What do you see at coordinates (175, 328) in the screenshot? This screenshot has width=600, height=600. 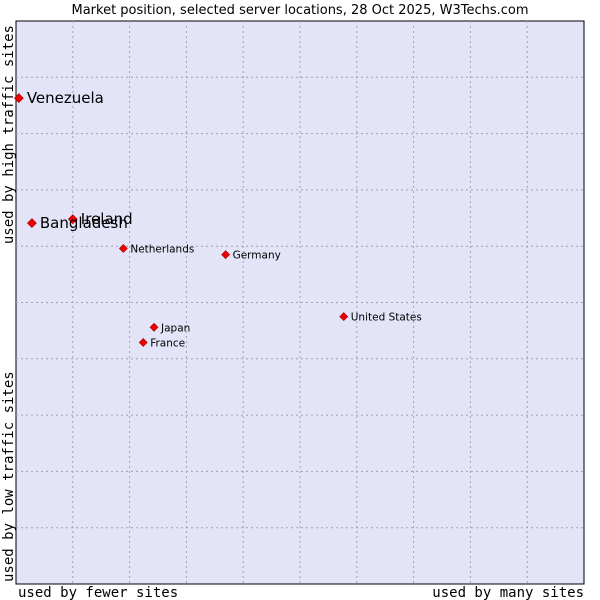 I see `point-label-japan: Japan` at bounding box center [175, 328].